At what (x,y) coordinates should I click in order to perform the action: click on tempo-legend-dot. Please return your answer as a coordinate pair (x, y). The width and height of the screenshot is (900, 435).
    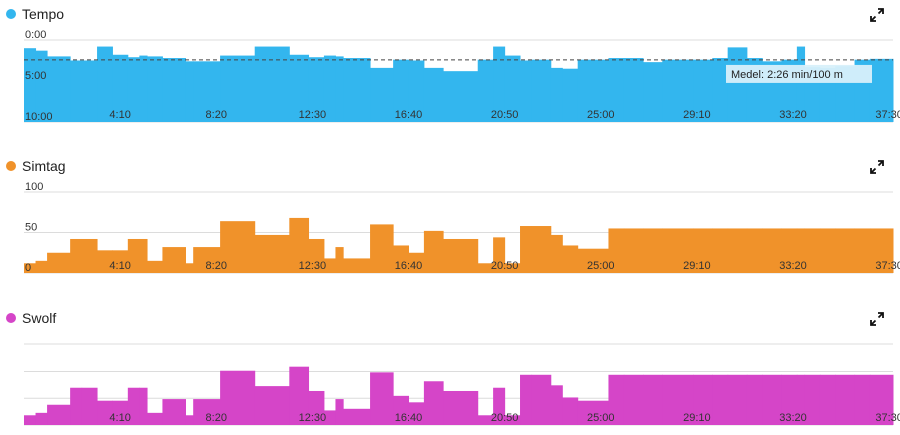
    Looking at the image, I should click on (11, 14).